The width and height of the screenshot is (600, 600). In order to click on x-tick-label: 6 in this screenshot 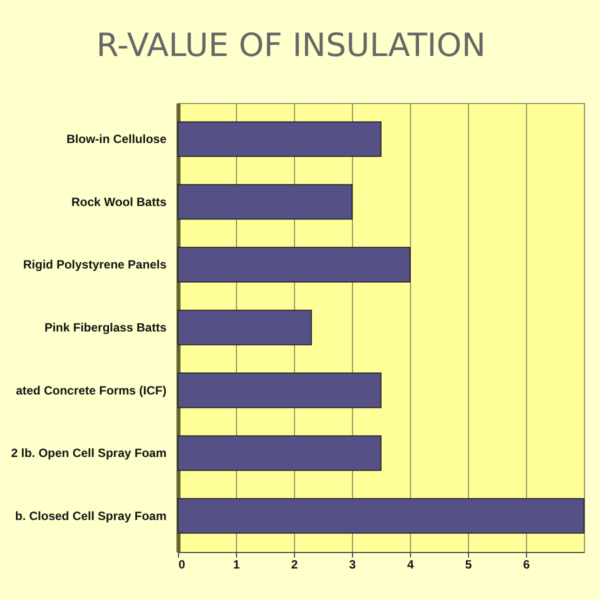, I will do `click(526, 565)`.